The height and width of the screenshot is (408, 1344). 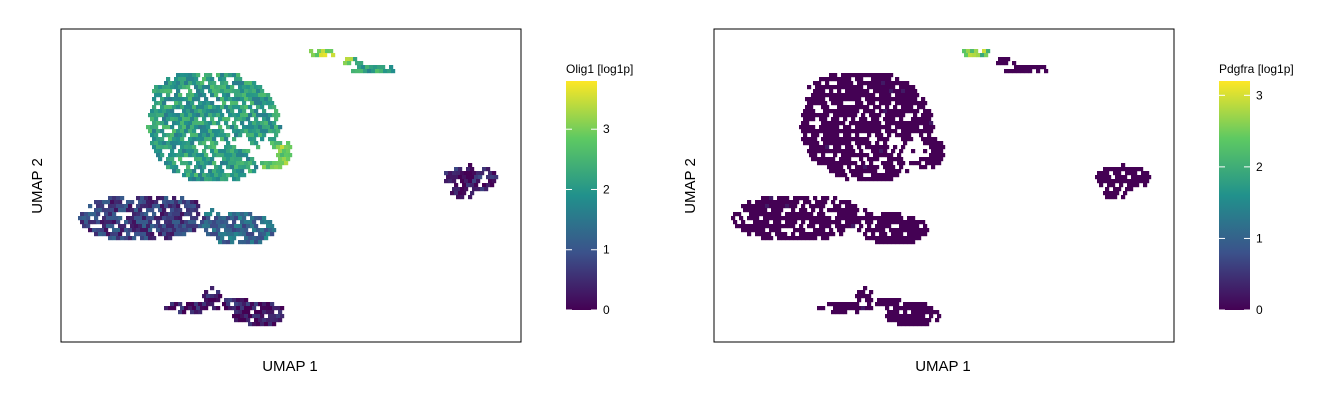 I want to click on cluster-middle-right, so click(x=238, y=226).